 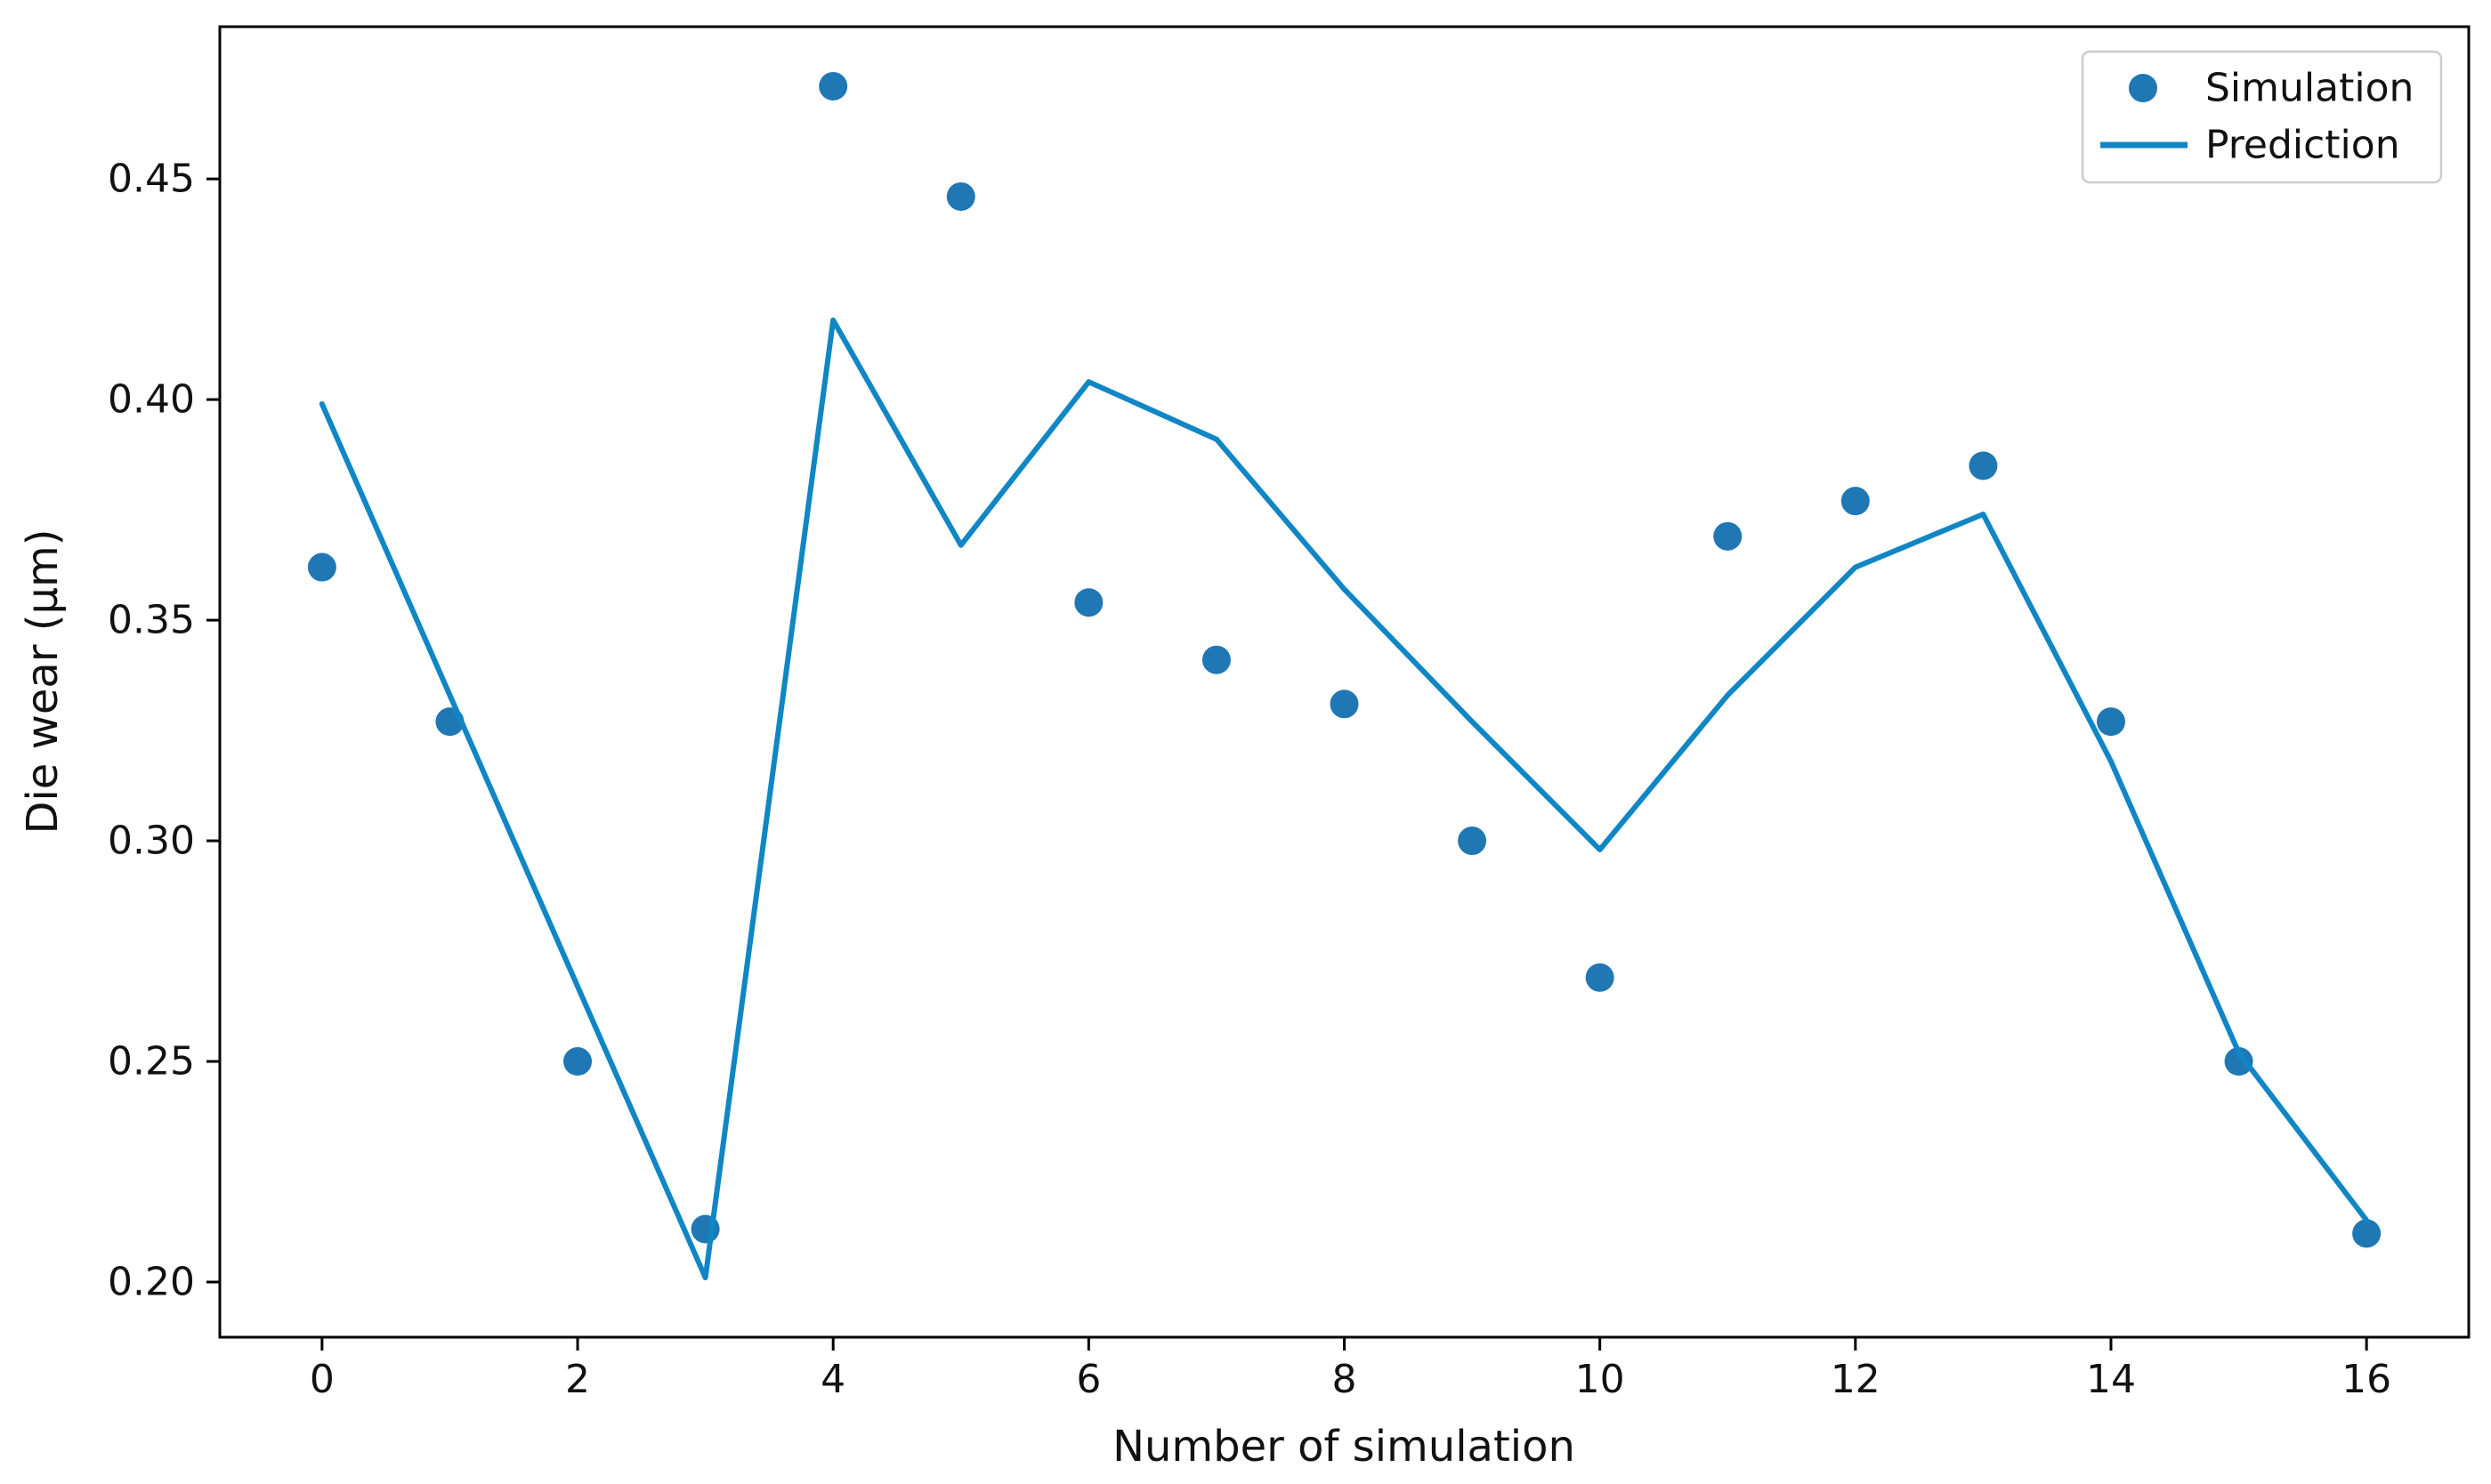 I want to click on x-tick-label: 14, so click(x=2111, y=1379).